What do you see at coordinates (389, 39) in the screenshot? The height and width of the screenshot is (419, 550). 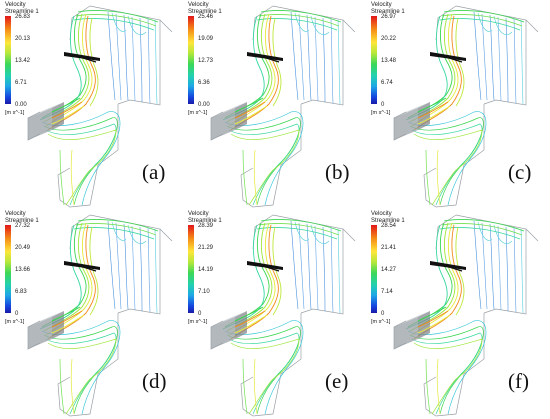 I see `legend-tick-1: 20.22` at bounding box center [389, 39].